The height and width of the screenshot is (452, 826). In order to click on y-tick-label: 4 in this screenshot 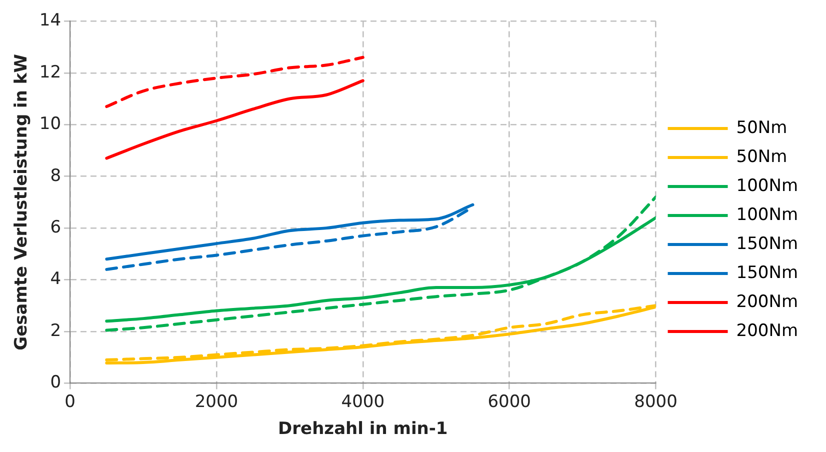, I will do `click(56, 279)`.